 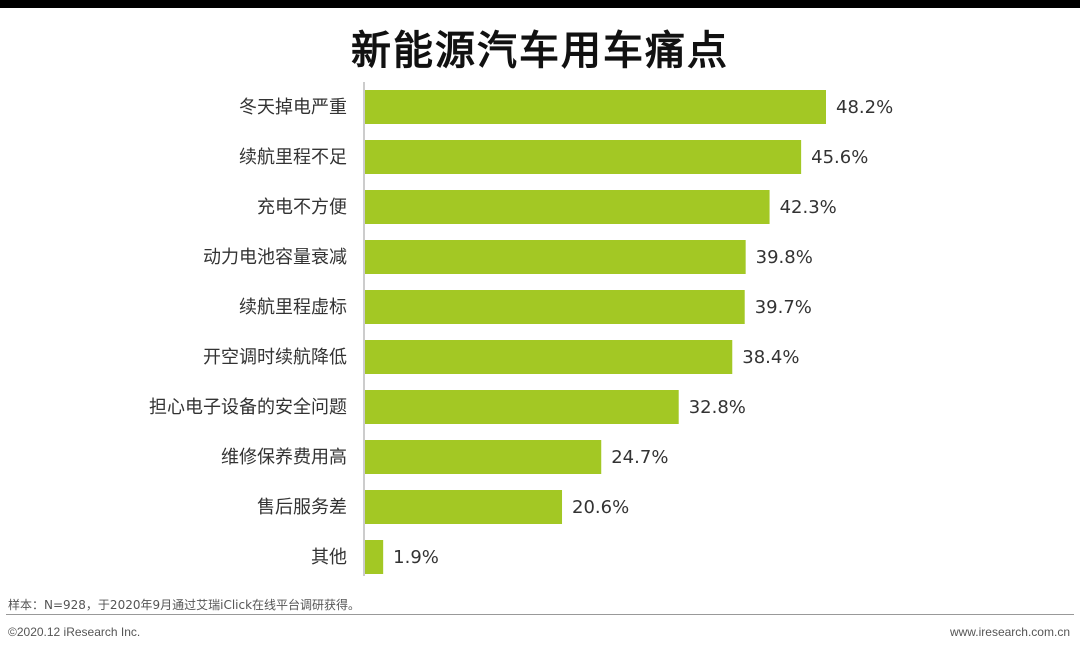 What do you see at coordinates (284, 457) in the screenshot?
I see `category-label-7: 维修保养费用高` at bounding box center [284, 457].